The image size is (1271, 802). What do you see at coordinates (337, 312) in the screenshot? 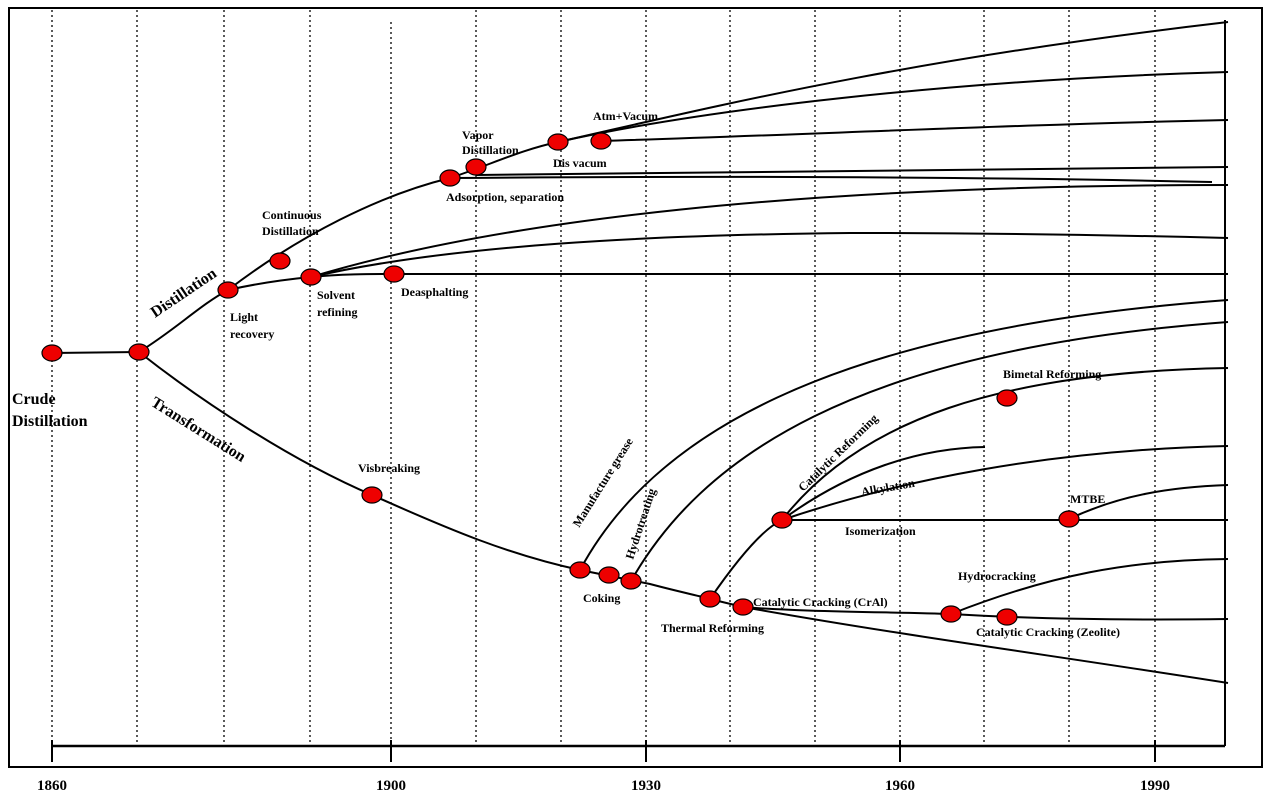
I see `label-refining: refining` at bounding box center [337, 312].